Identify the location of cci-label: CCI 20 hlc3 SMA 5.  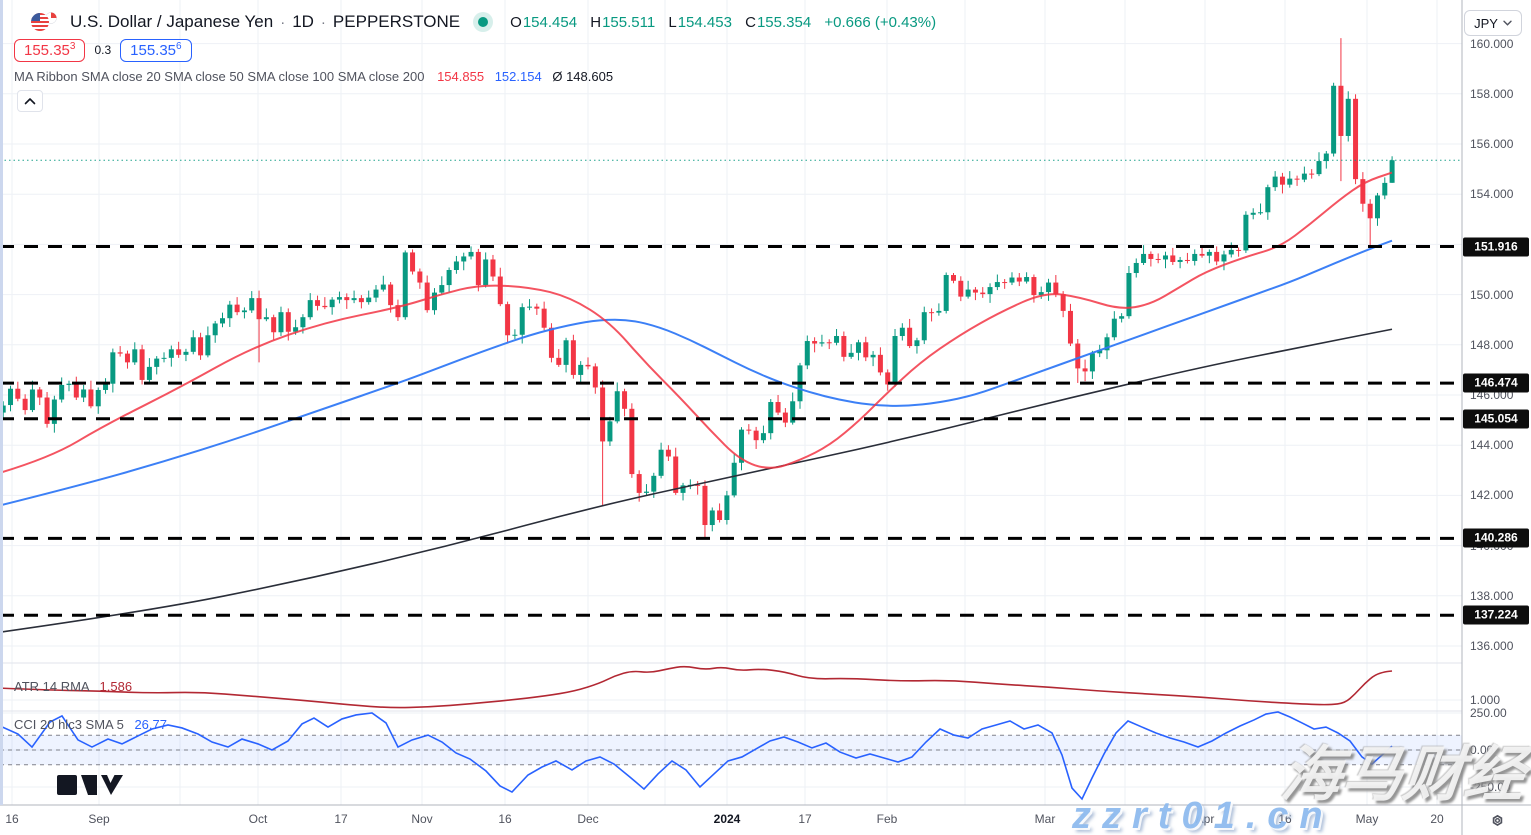
(69, 724).